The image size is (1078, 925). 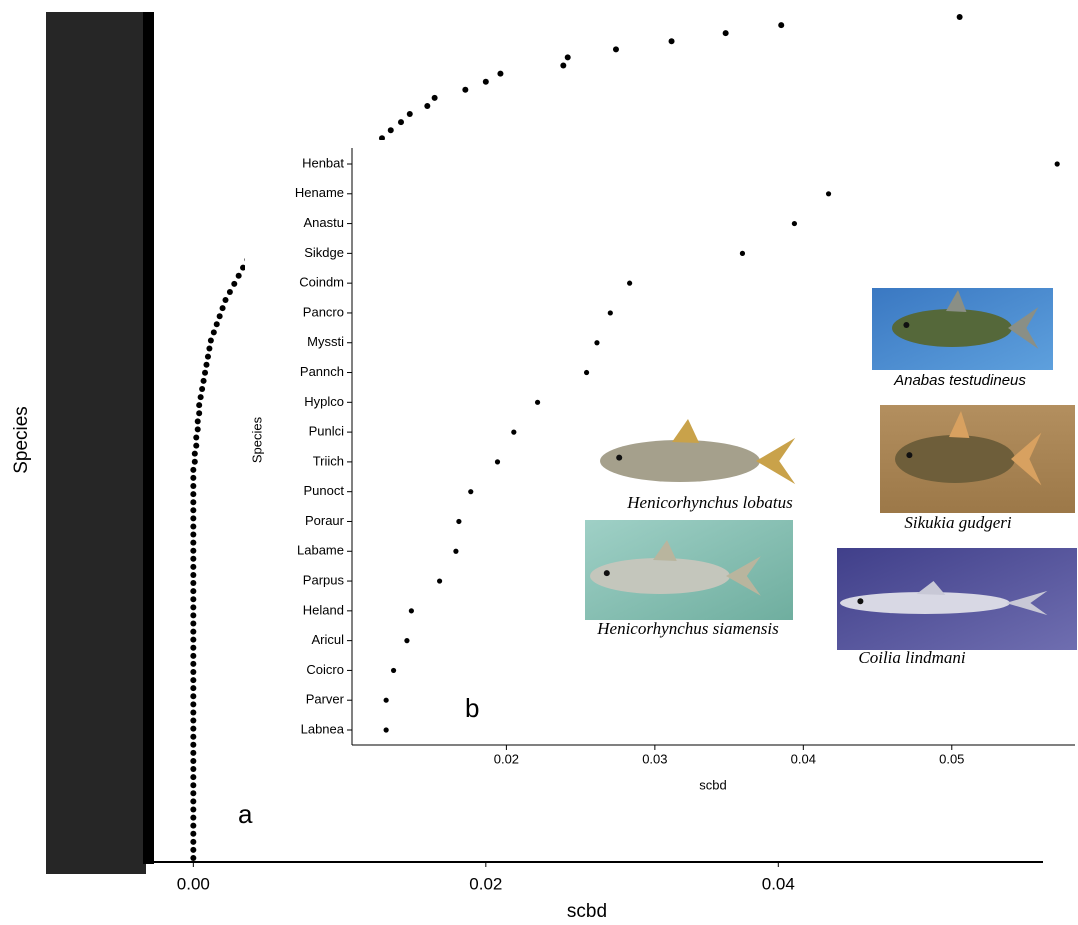 I want to click on x-tick-label: 0.04, so click(x=778, y=883).